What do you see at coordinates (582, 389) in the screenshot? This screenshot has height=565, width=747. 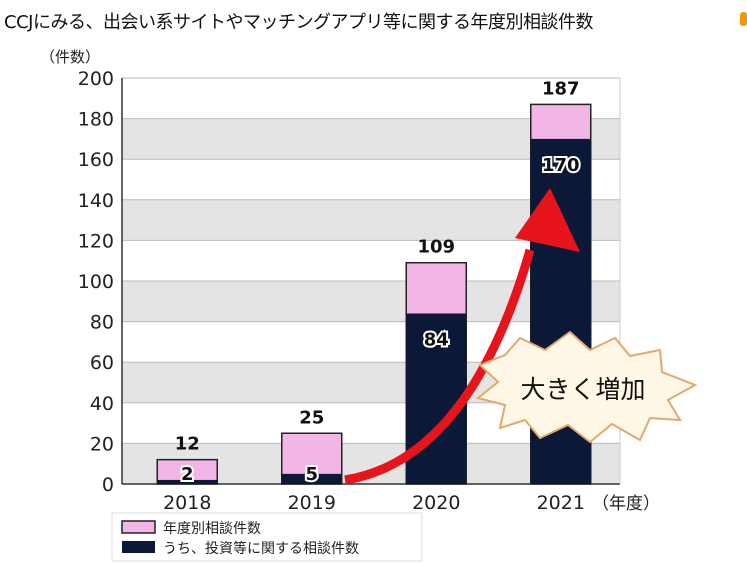 I see `annotation-text: 大きく増加` at bounding box center [582, 389].